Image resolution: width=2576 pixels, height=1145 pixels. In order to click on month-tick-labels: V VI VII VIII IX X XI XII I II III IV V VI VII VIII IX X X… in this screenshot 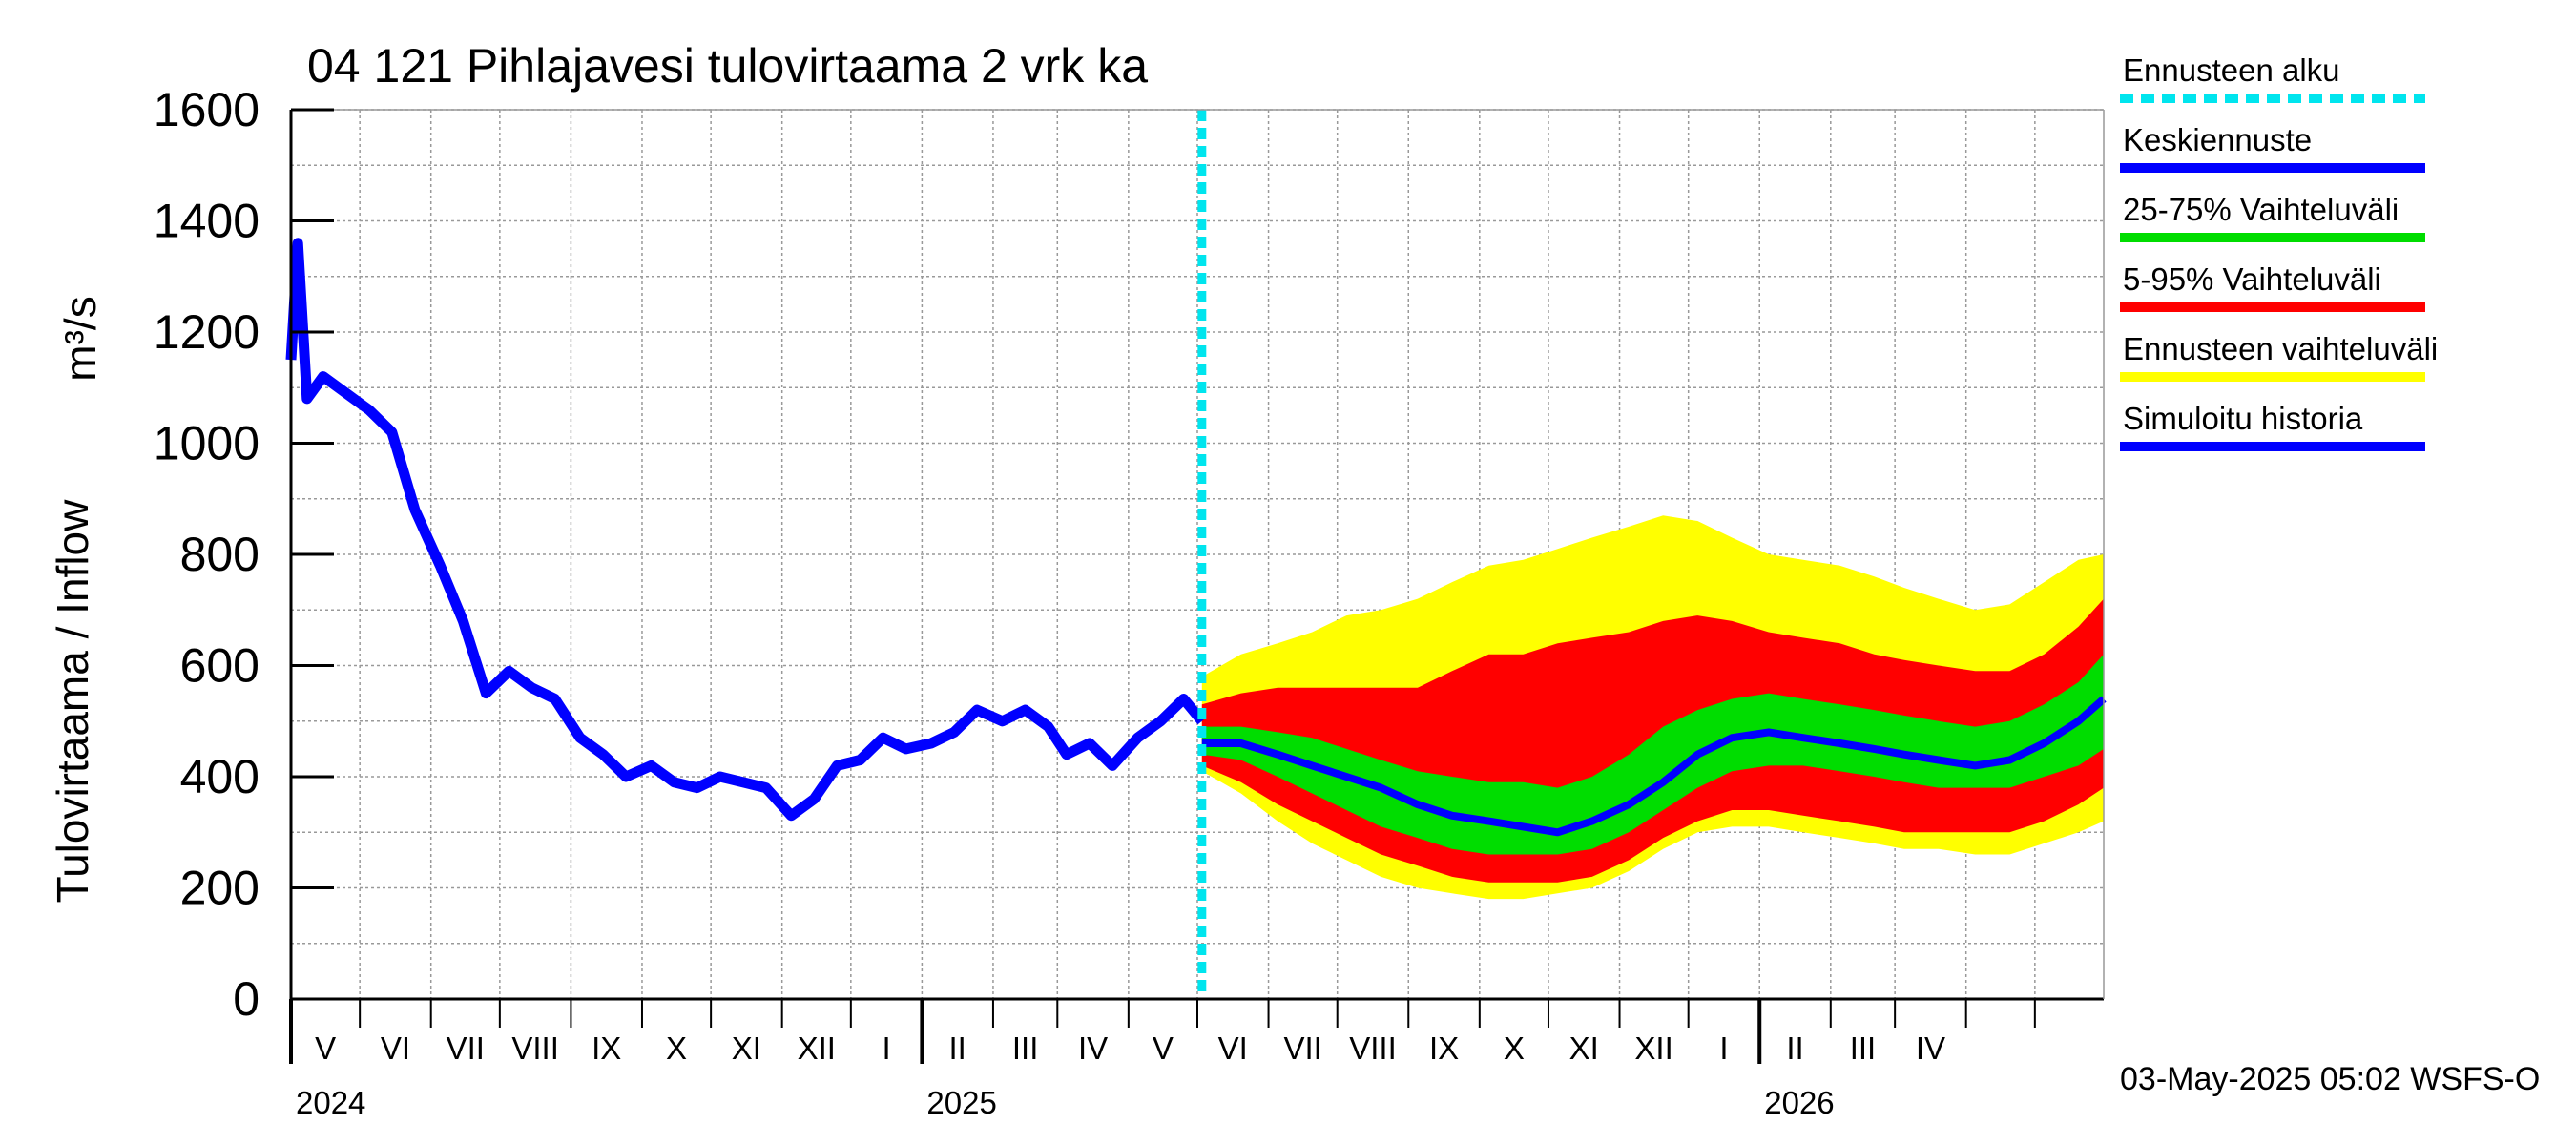, I will do `click(1130, 1048)`.